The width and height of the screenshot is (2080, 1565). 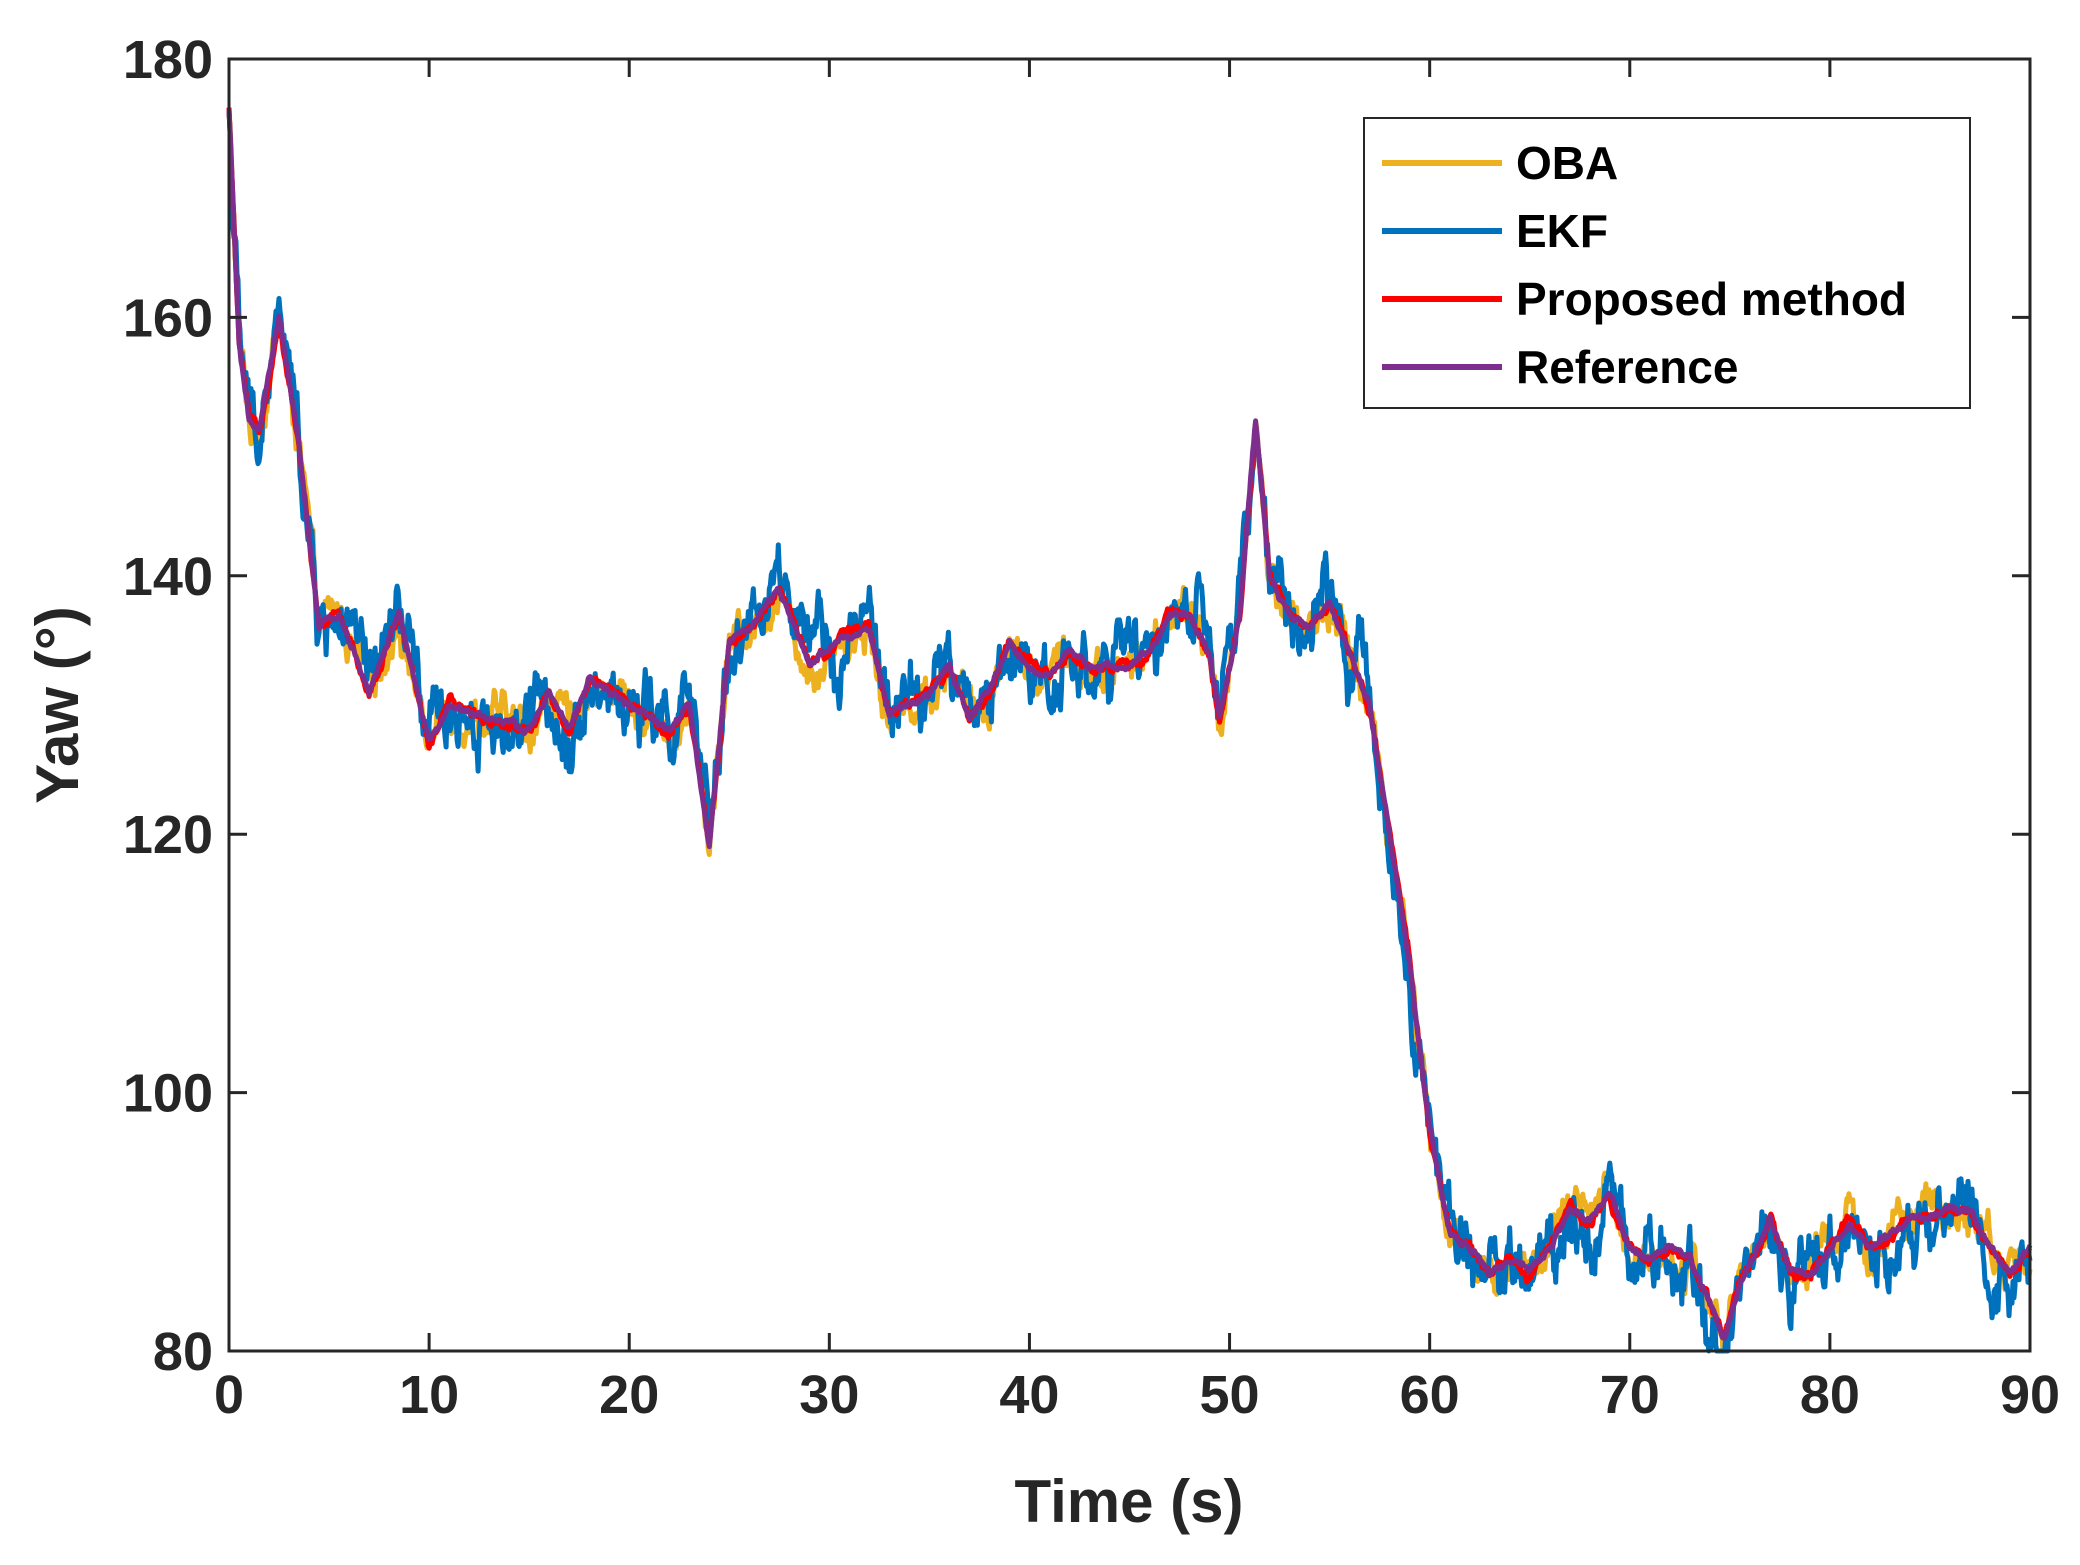 I want to click on x-tick-label: 70, so click(x=1630, y=1395).